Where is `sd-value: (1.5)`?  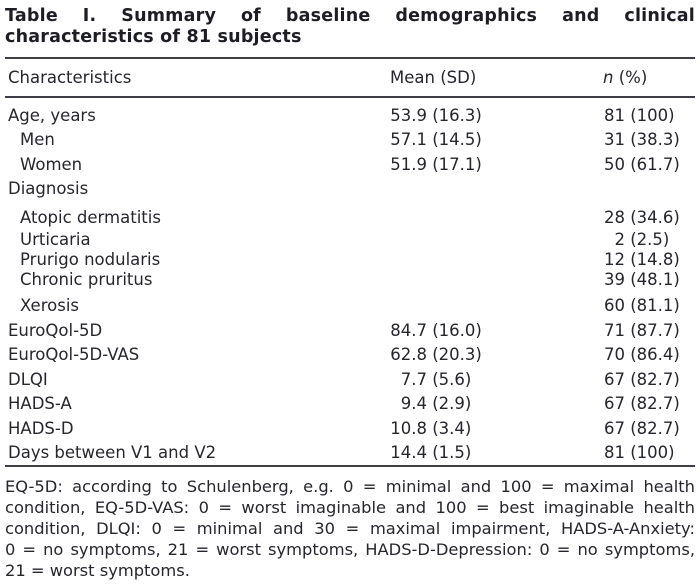
sd-value: (1.5) is located at coordinates (452, 453).